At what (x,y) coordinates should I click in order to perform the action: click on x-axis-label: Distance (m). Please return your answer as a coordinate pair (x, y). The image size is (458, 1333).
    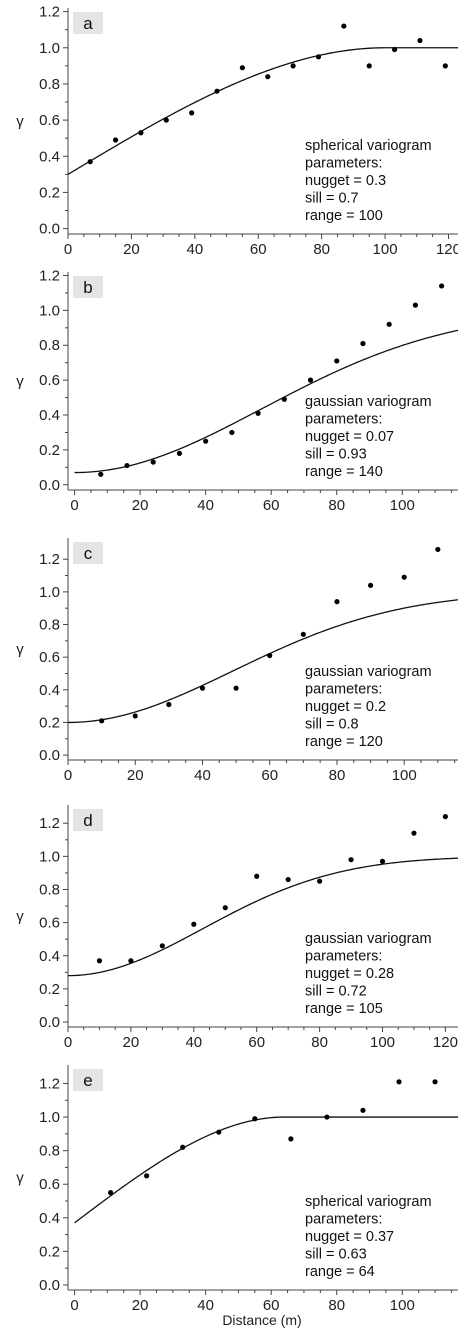
    Looking at the image, I should click on (261, 1320).